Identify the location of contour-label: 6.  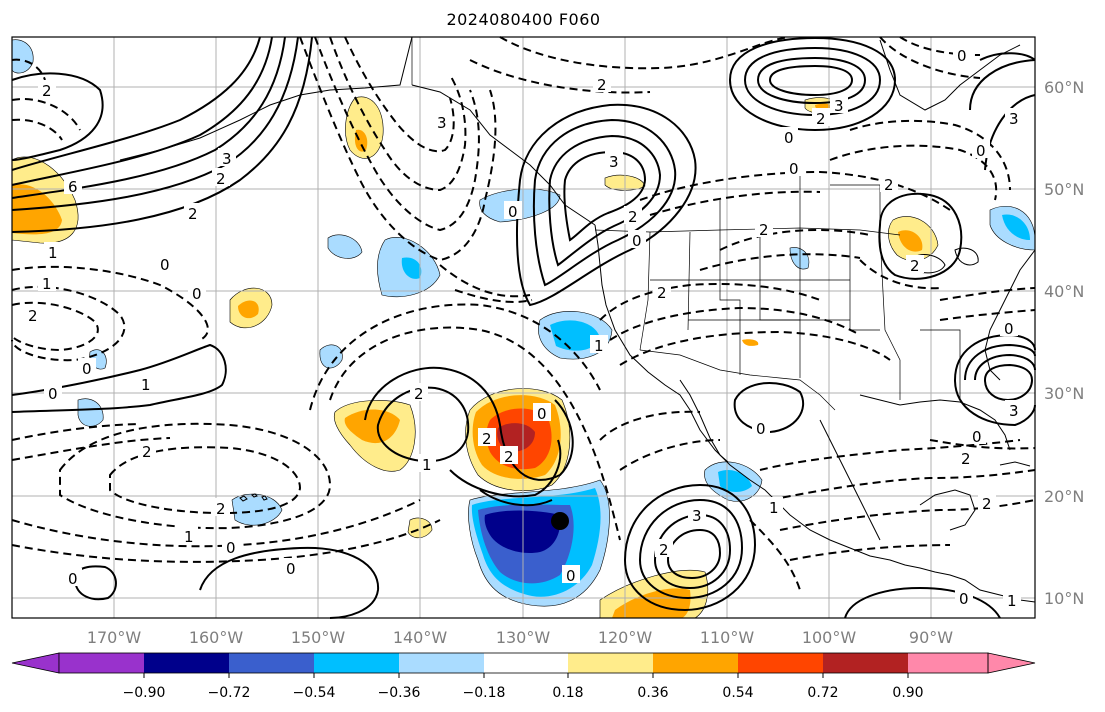
(73, 187).